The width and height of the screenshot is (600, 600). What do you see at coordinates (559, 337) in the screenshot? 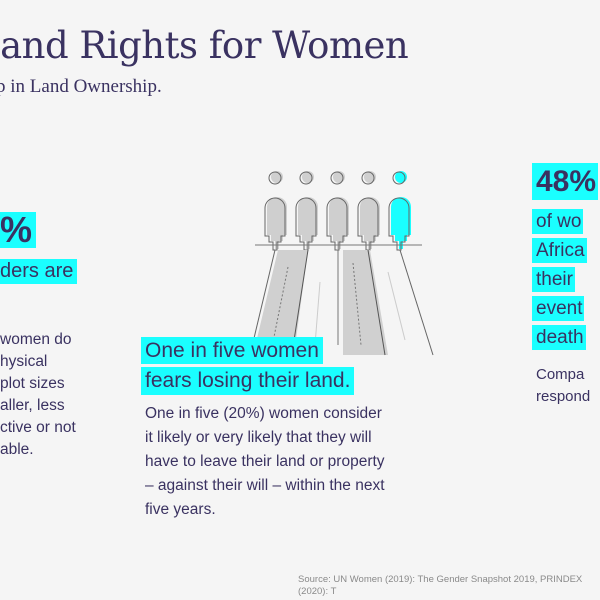
I see `right-lead-line: death` at bounding box center [559, 337].